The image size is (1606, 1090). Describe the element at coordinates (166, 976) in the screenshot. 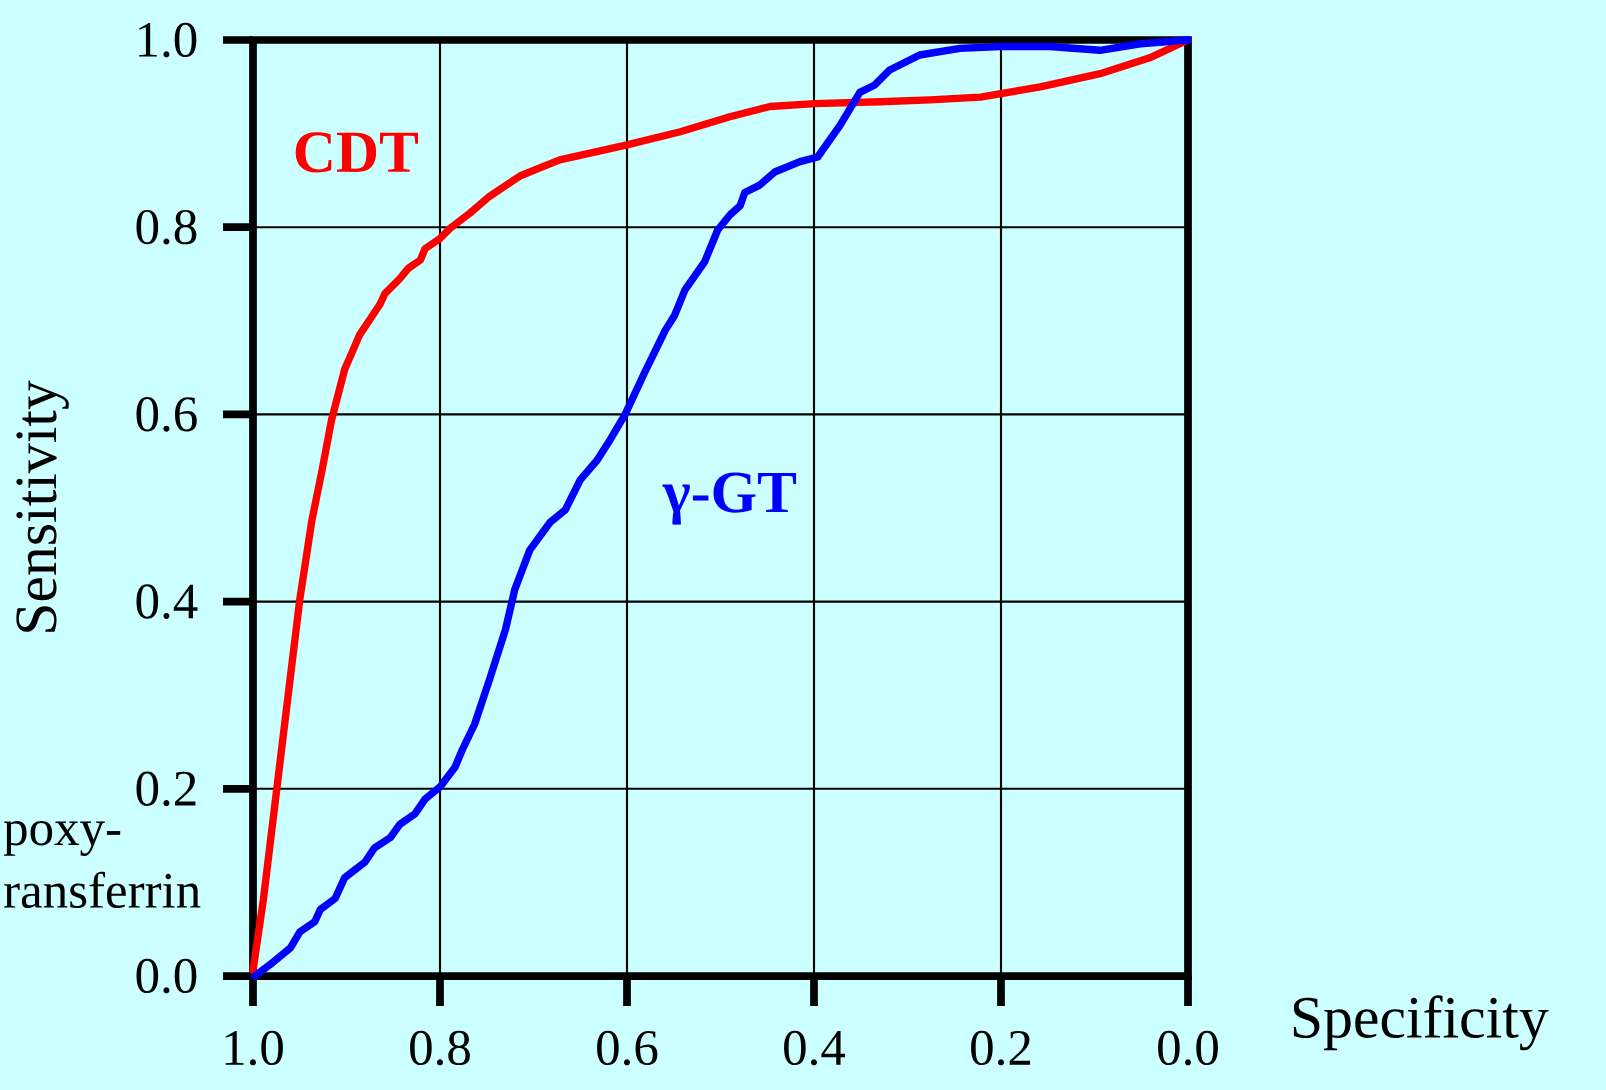

I see `y-tick-label: 0.0` at that location.